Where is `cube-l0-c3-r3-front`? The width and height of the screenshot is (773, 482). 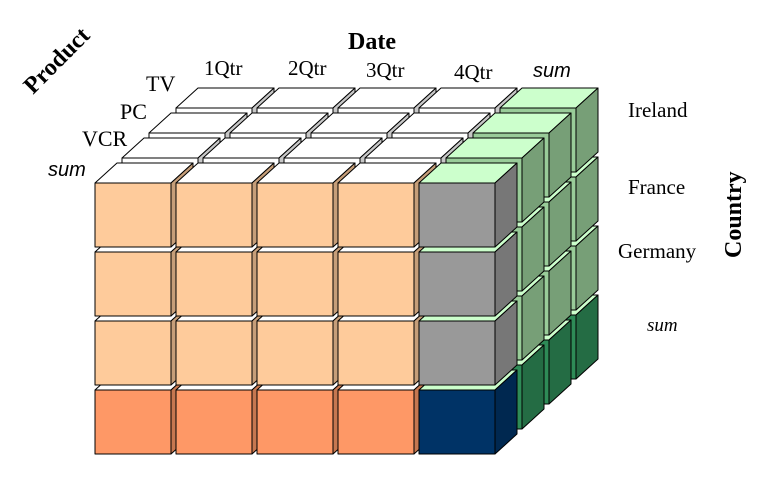 cube-l0-c3-r3-front is located at coordinates (376, 422).